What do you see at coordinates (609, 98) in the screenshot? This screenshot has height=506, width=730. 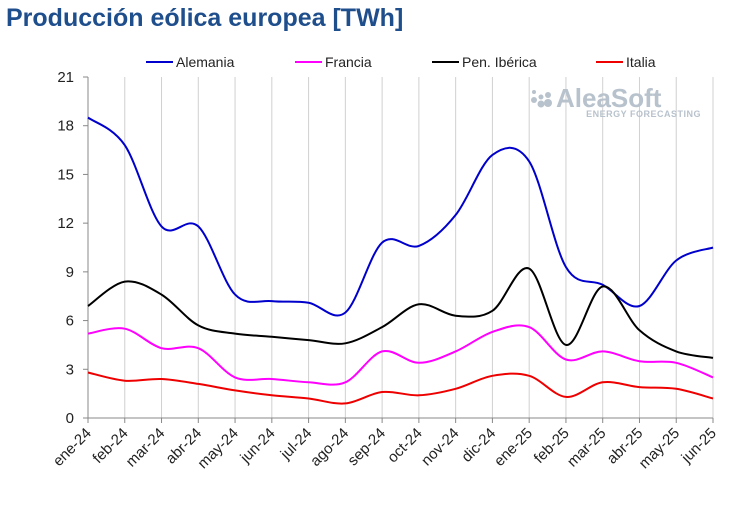 I see `watermark-text: AleaSoft` at bounding box center [609, 98].